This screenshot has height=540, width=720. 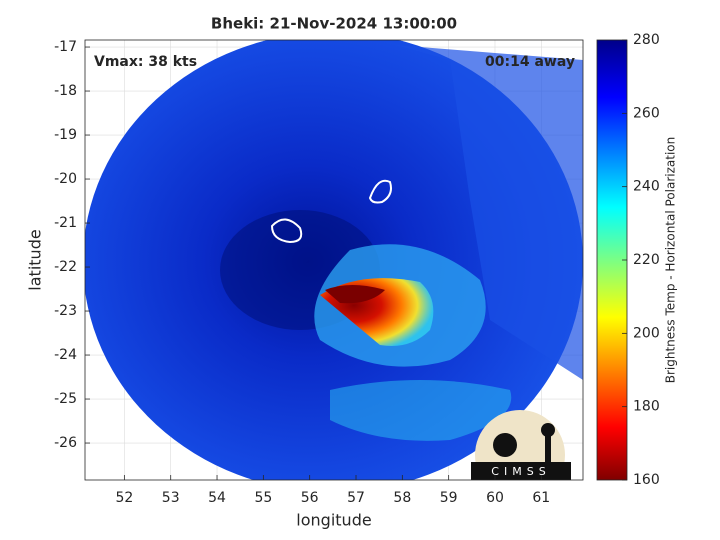 What do you see at coordinates (35, 259) in the screenshot?
I see `y-axis-label: latitude` at bounding box center [35, 259].